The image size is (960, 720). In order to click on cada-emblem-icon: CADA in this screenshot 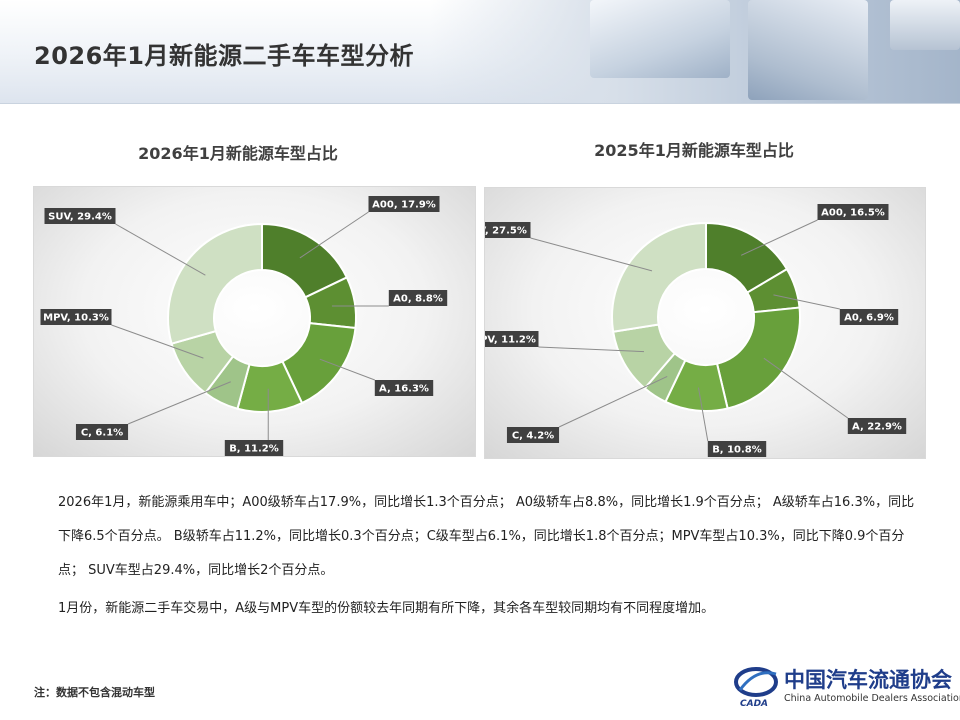, I will do `click(756, 688)`.